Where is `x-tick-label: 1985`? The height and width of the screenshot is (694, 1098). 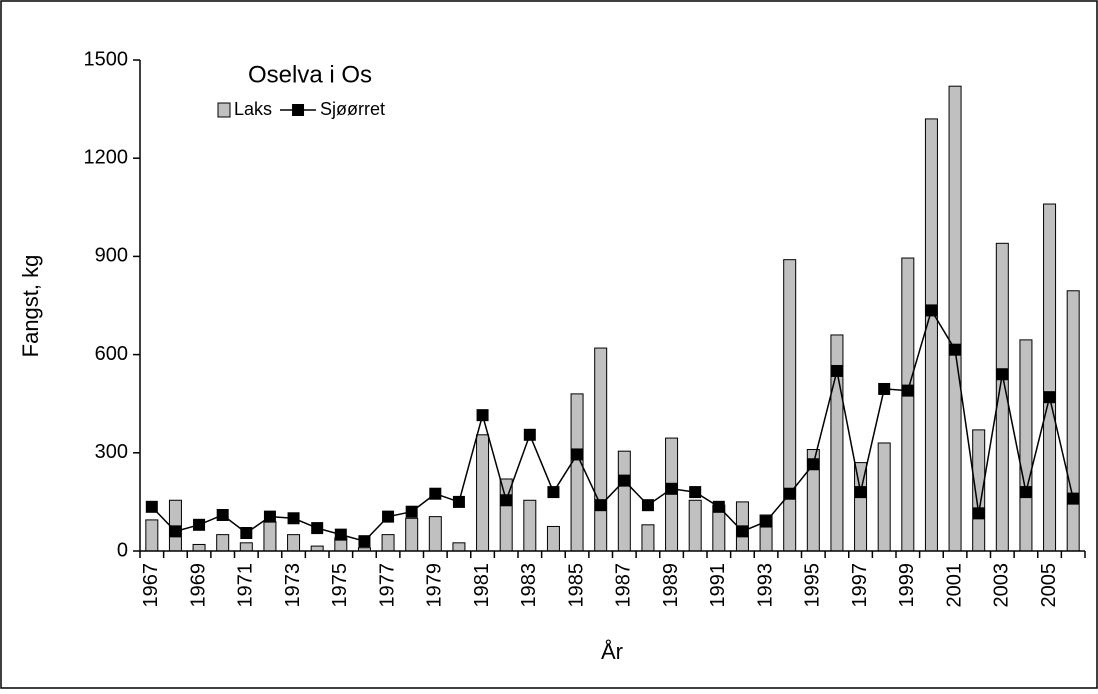 x-tick-label: 1985 is located at coordinates (576, 585).